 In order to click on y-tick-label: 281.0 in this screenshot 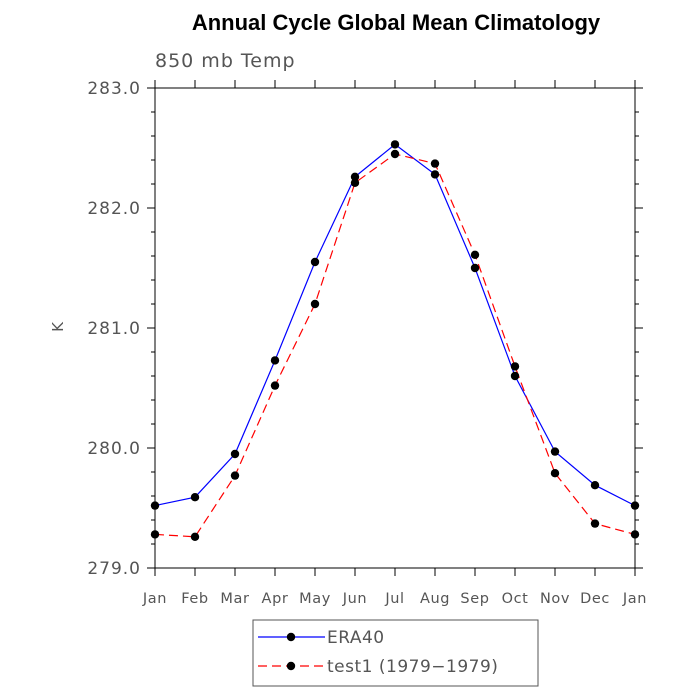, I will do `click(114, 329)`.